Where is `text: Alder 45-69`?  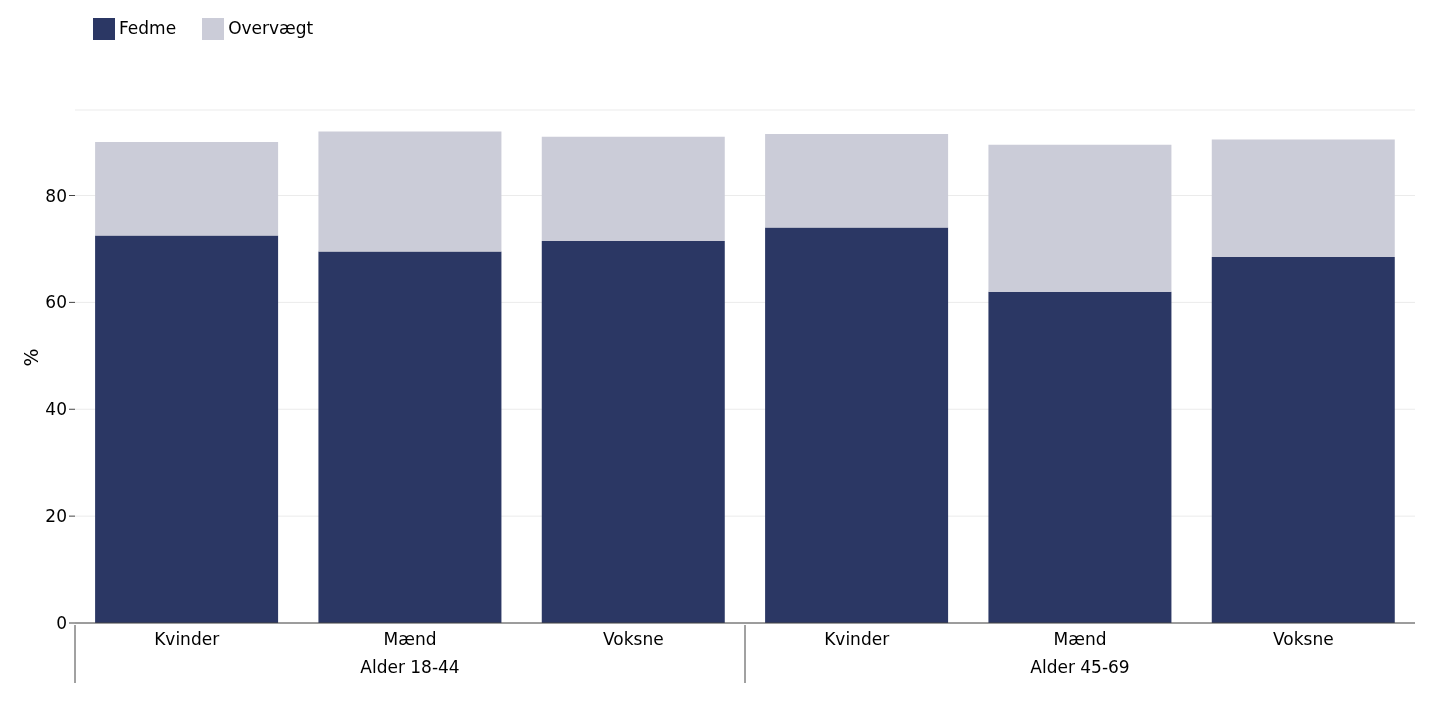 text: Alder 45-69 is located at coordinates (1080, 667).